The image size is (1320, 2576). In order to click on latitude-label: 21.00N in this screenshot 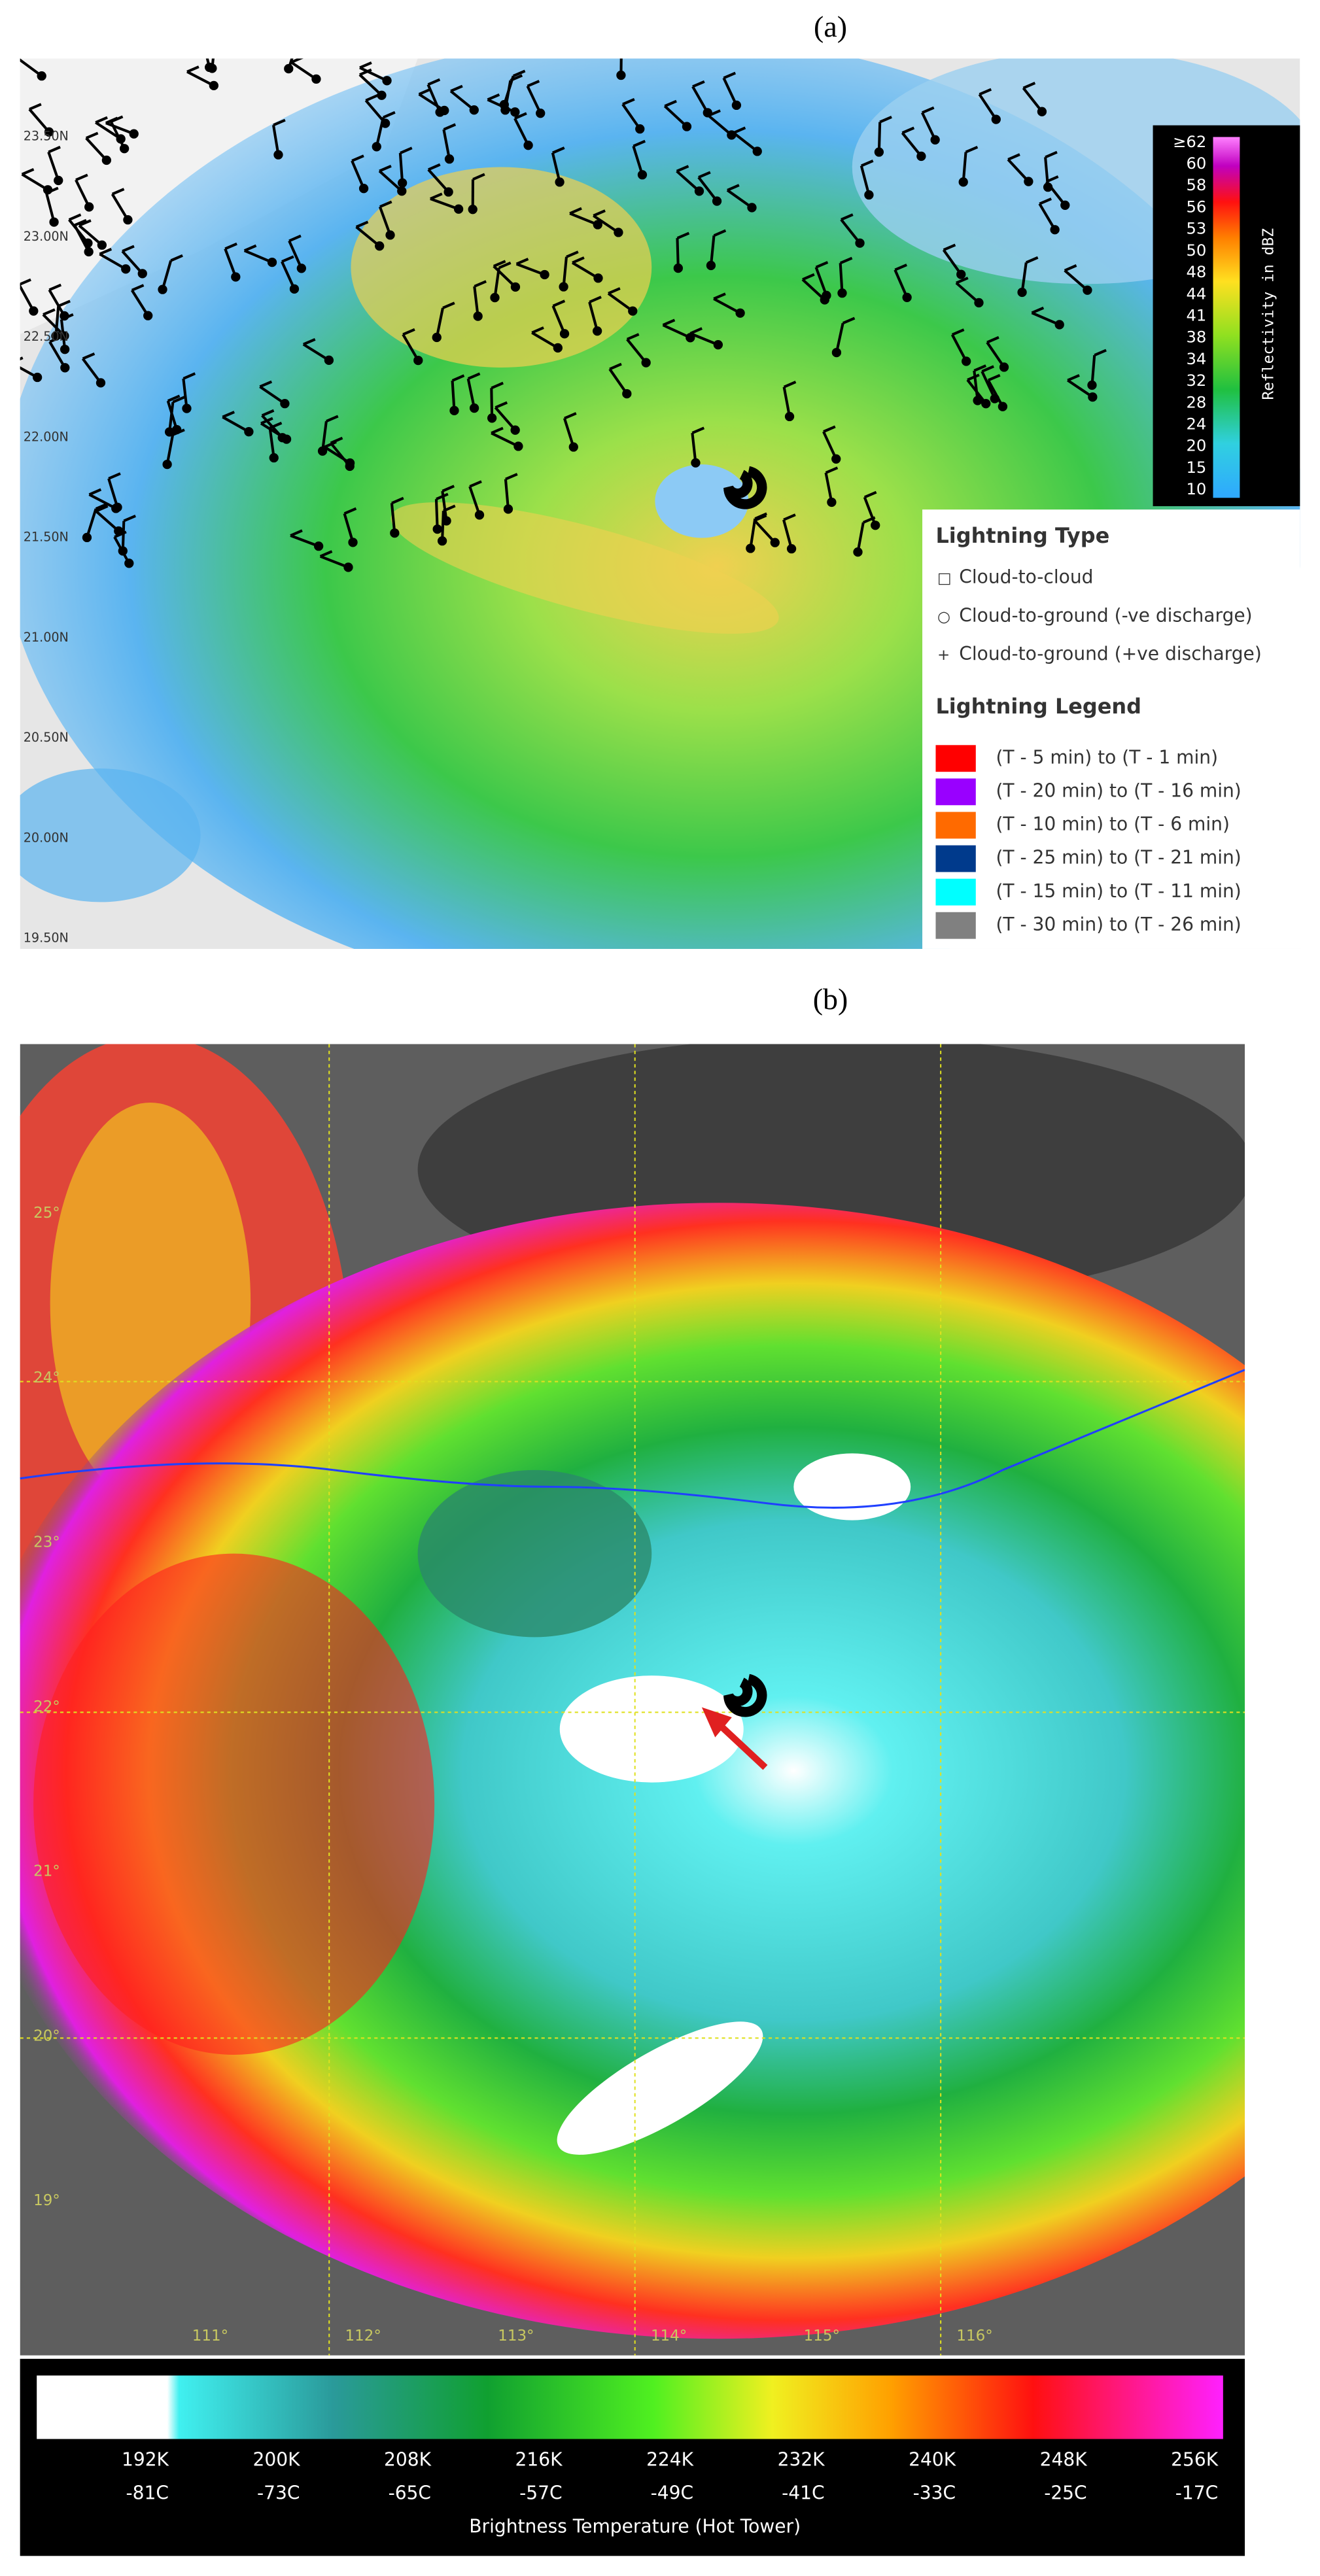, I will do `click(46, 638)`.